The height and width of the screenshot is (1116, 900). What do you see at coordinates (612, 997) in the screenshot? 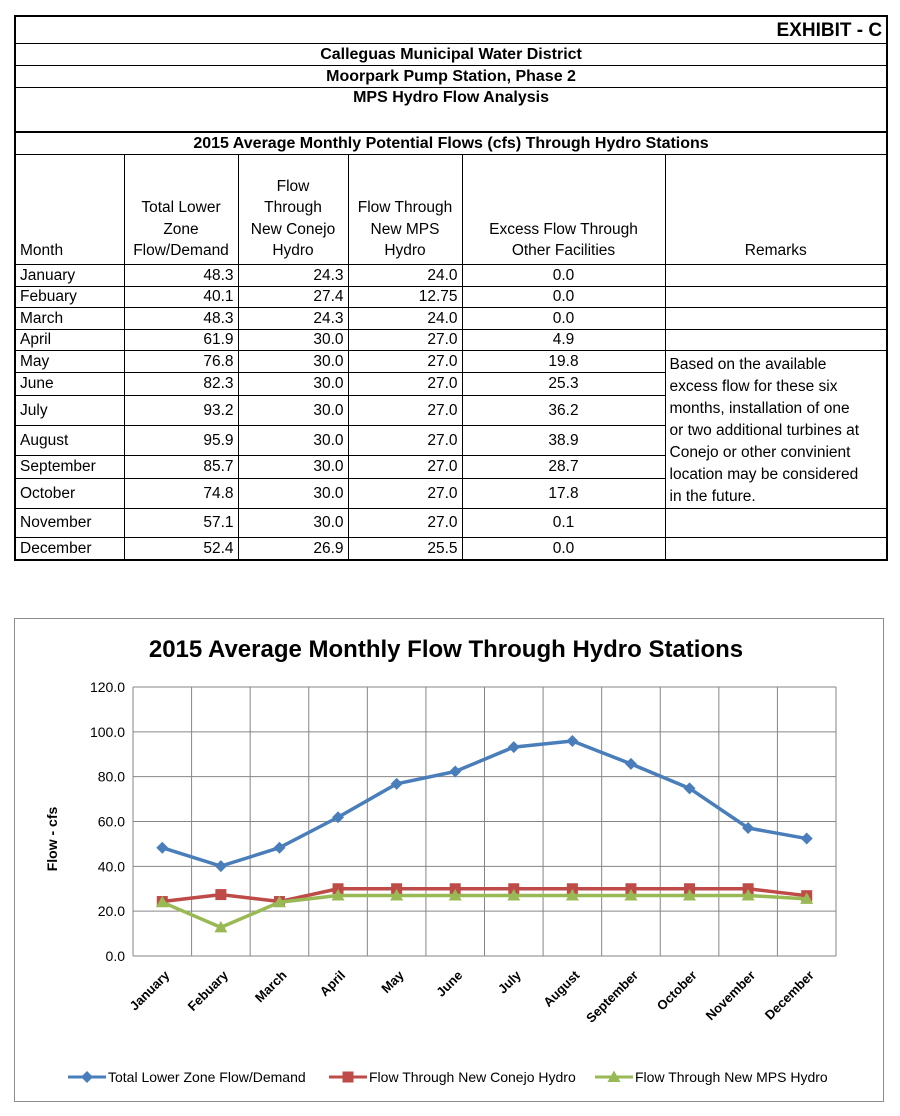
I see `x-tick-label: September` at bounding box center [612, 997].